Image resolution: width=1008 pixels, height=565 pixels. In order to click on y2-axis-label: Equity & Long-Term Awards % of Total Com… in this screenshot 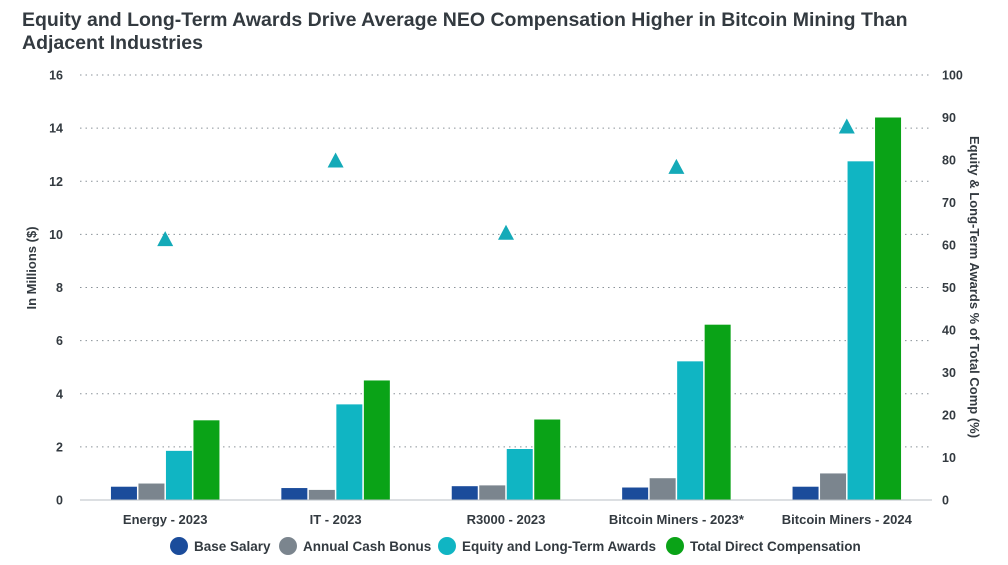, I will do `click(974, 287)`.